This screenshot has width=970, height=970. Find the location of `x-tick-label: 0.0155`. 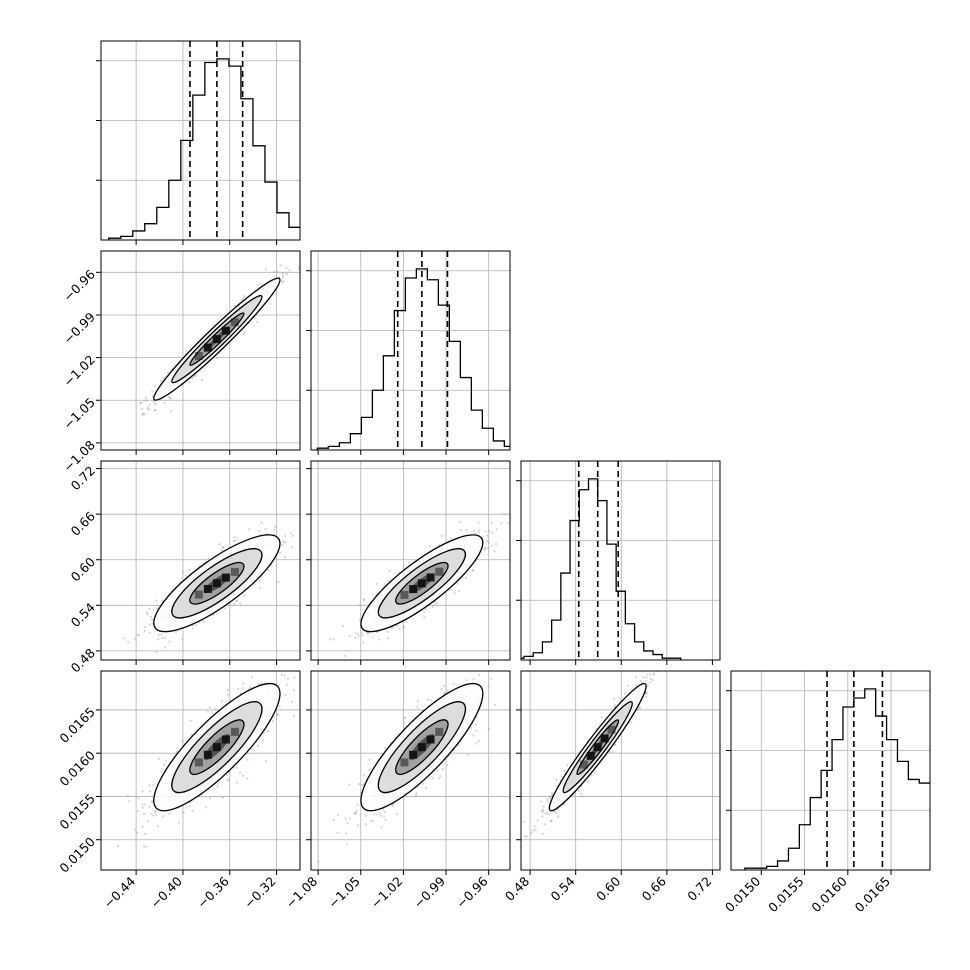

x-tick-label: 0.0155 is located at coordinates (786, 895).